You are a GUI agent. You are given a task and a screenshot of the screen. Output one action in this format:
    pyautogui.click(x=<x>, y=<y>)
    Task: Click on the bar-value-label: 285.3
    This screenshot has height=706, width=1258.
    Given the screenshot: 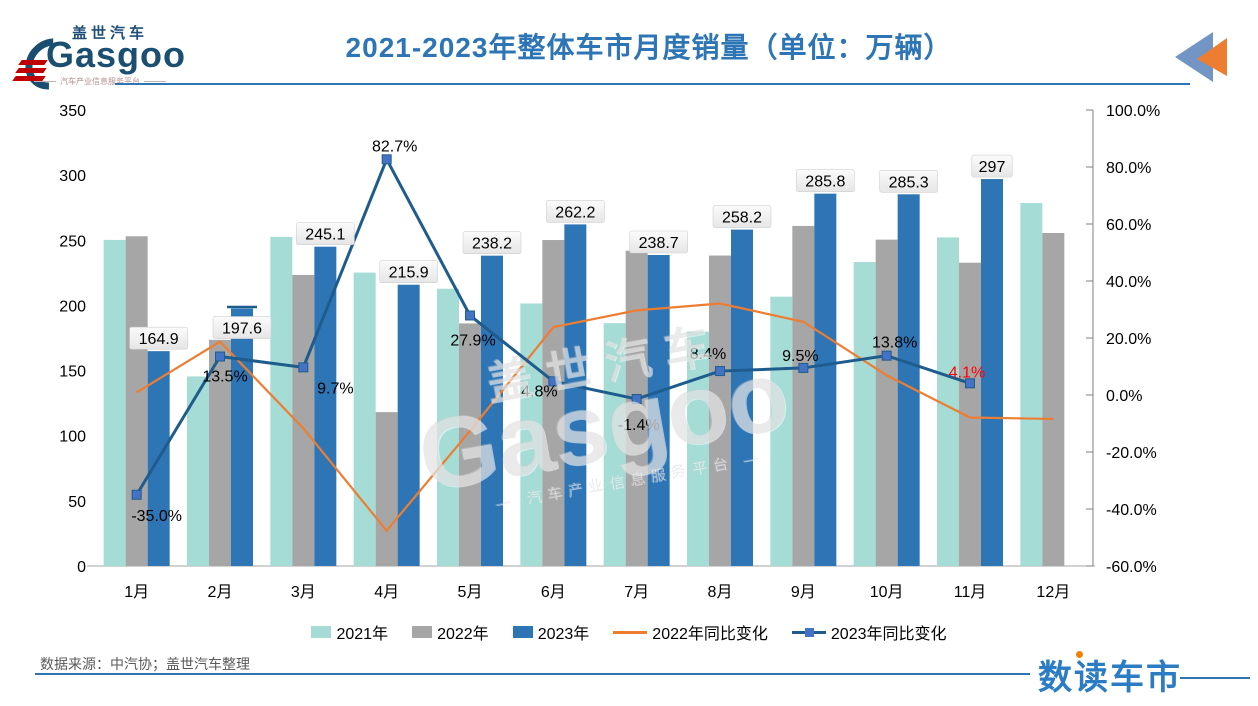 What is the action you would take?
    pyautogui.click(x=909, y=182)
    